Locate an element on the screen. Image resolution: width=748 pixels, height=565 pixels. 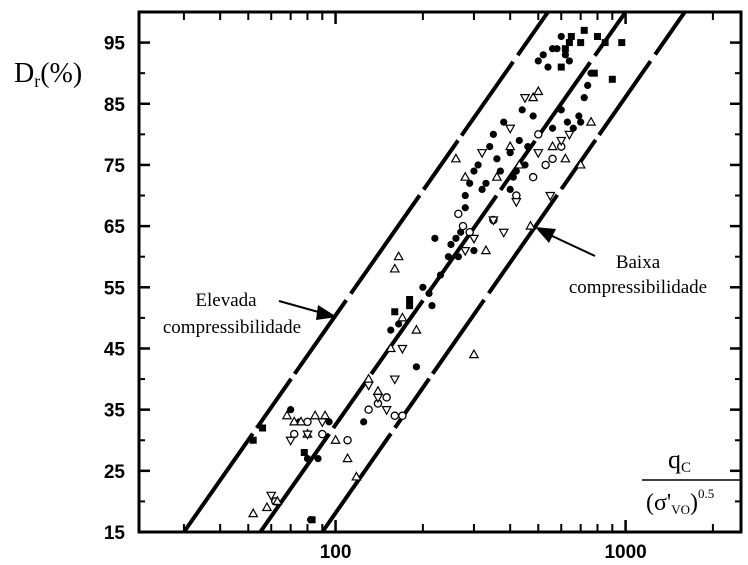
annotation-high-compressibility-arrow-icon is located at coordinates (326, 312).